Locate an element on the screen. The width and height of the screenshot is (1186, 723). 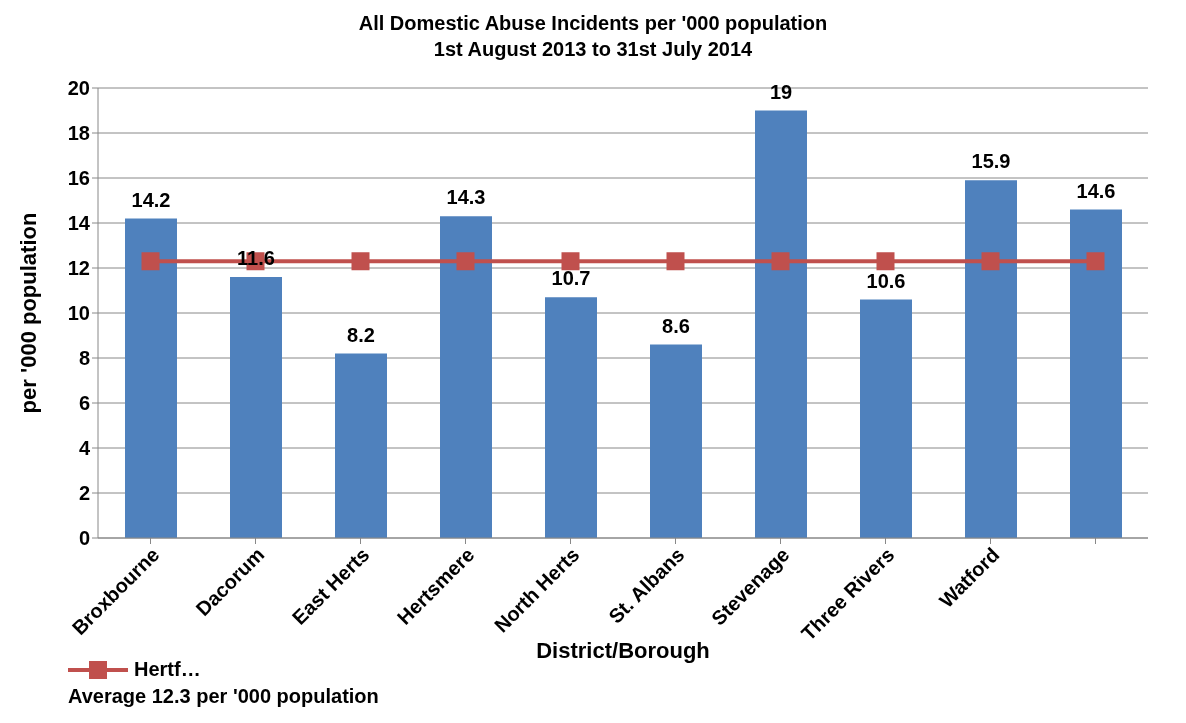
y-axis-title: per '000 population is located at coordinates (28, 313).